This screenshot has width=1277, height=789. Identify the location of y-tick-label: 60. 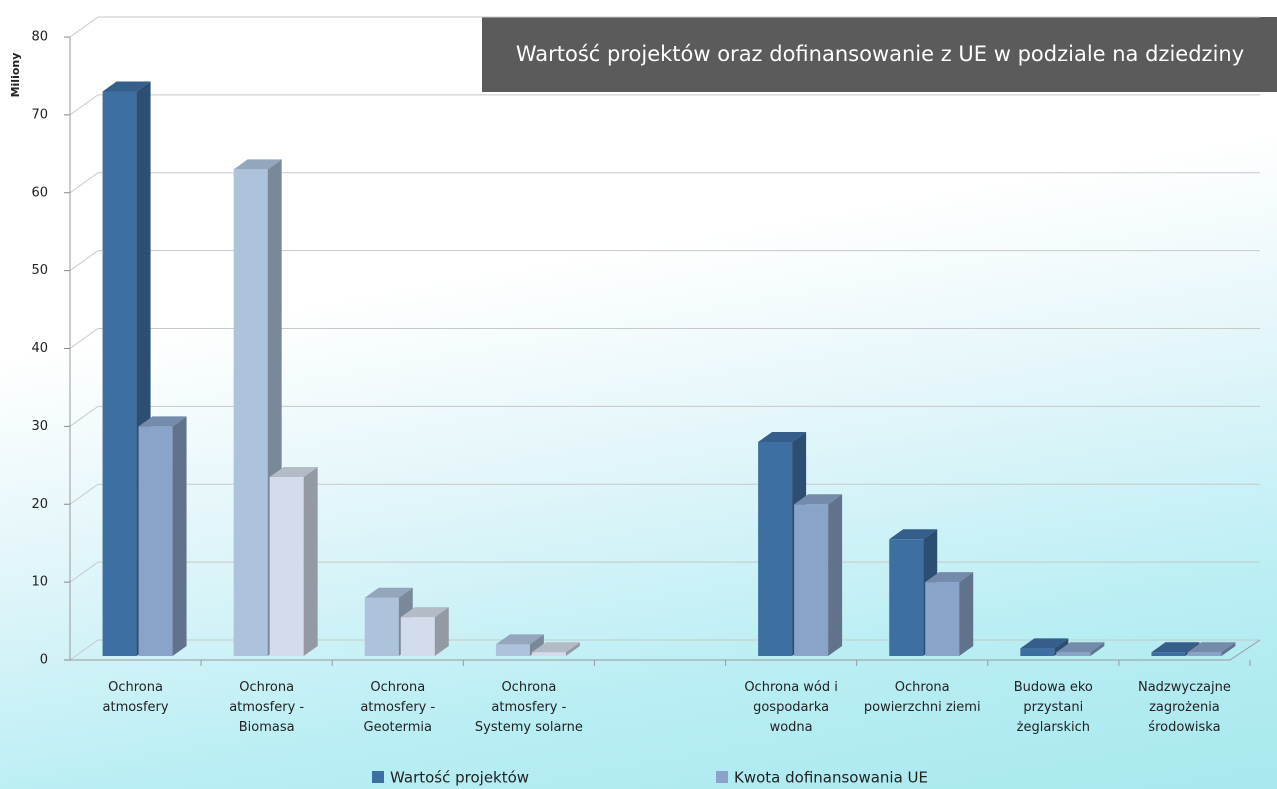
(39, 192).